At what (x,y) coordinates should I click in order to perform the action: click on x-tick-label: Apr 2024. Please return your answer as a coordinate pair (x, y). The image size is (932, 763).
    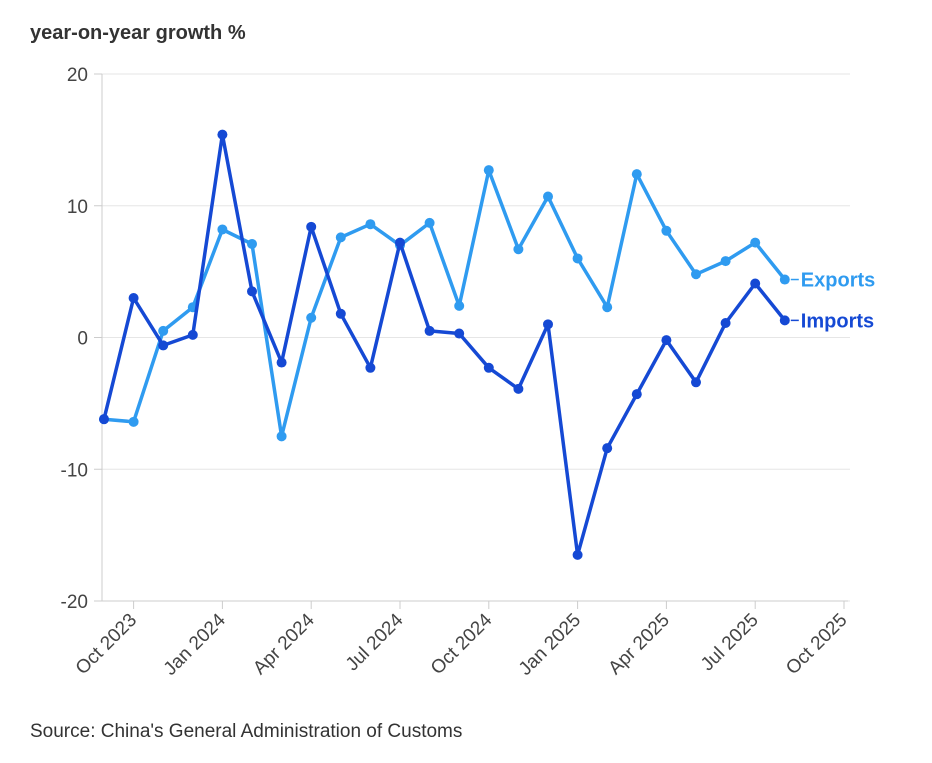
    Looking at the image, I should click on (284, 644).